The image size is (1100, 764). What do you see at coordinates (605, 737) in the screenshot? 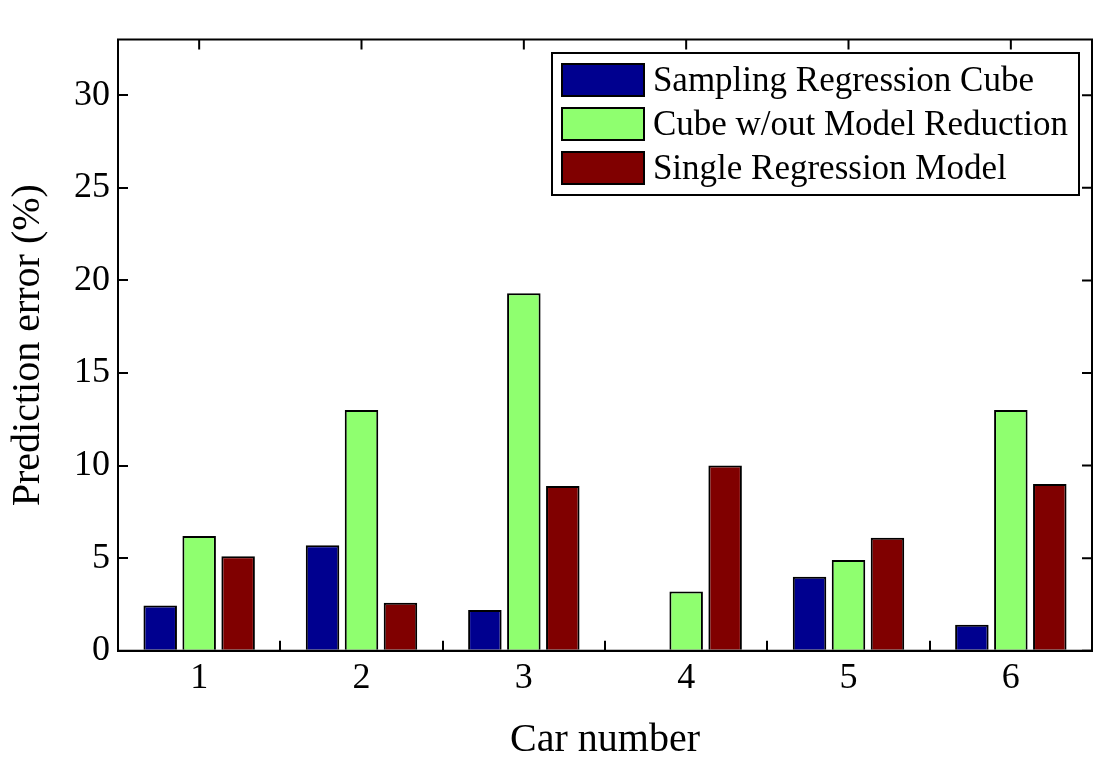
I see `x-axis-title: Car number` at bounding box center [605, 737].